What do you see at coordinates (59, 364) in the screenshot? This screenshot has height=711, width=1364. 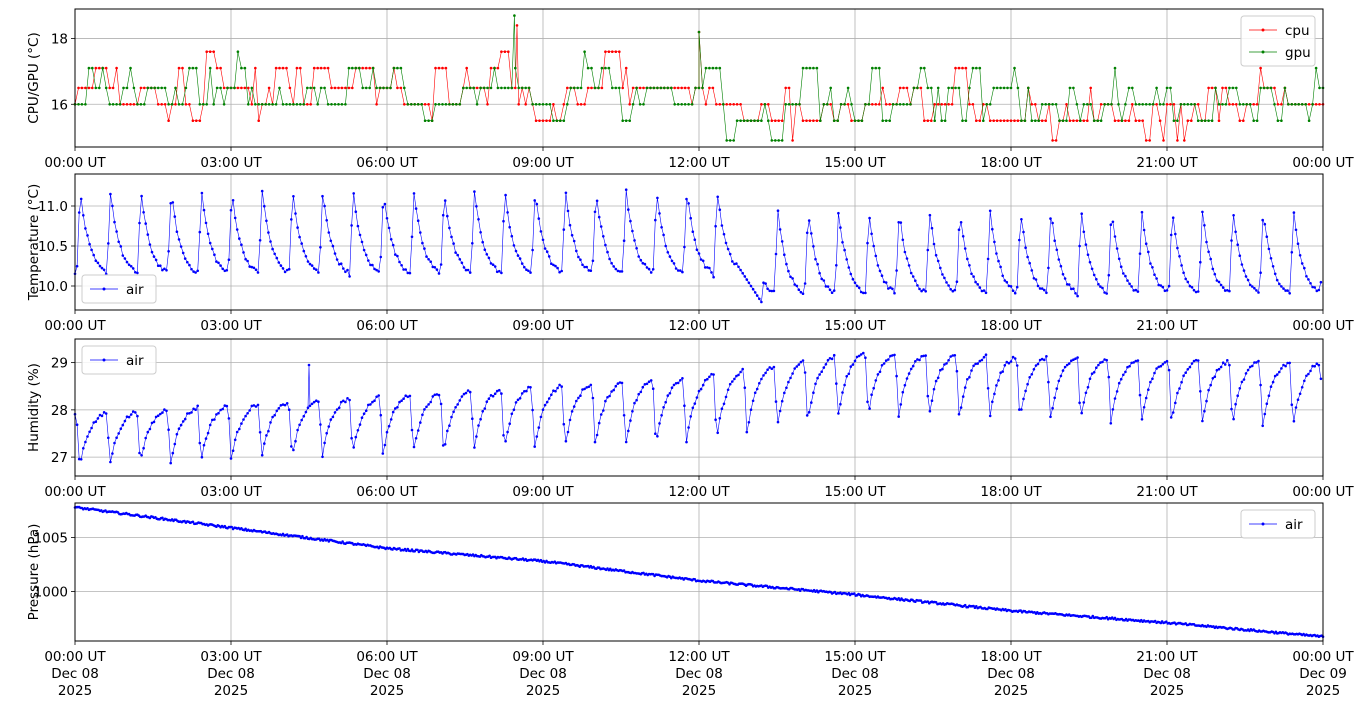 I see `y-tick-label: 29` at bounding box center [59, 364].